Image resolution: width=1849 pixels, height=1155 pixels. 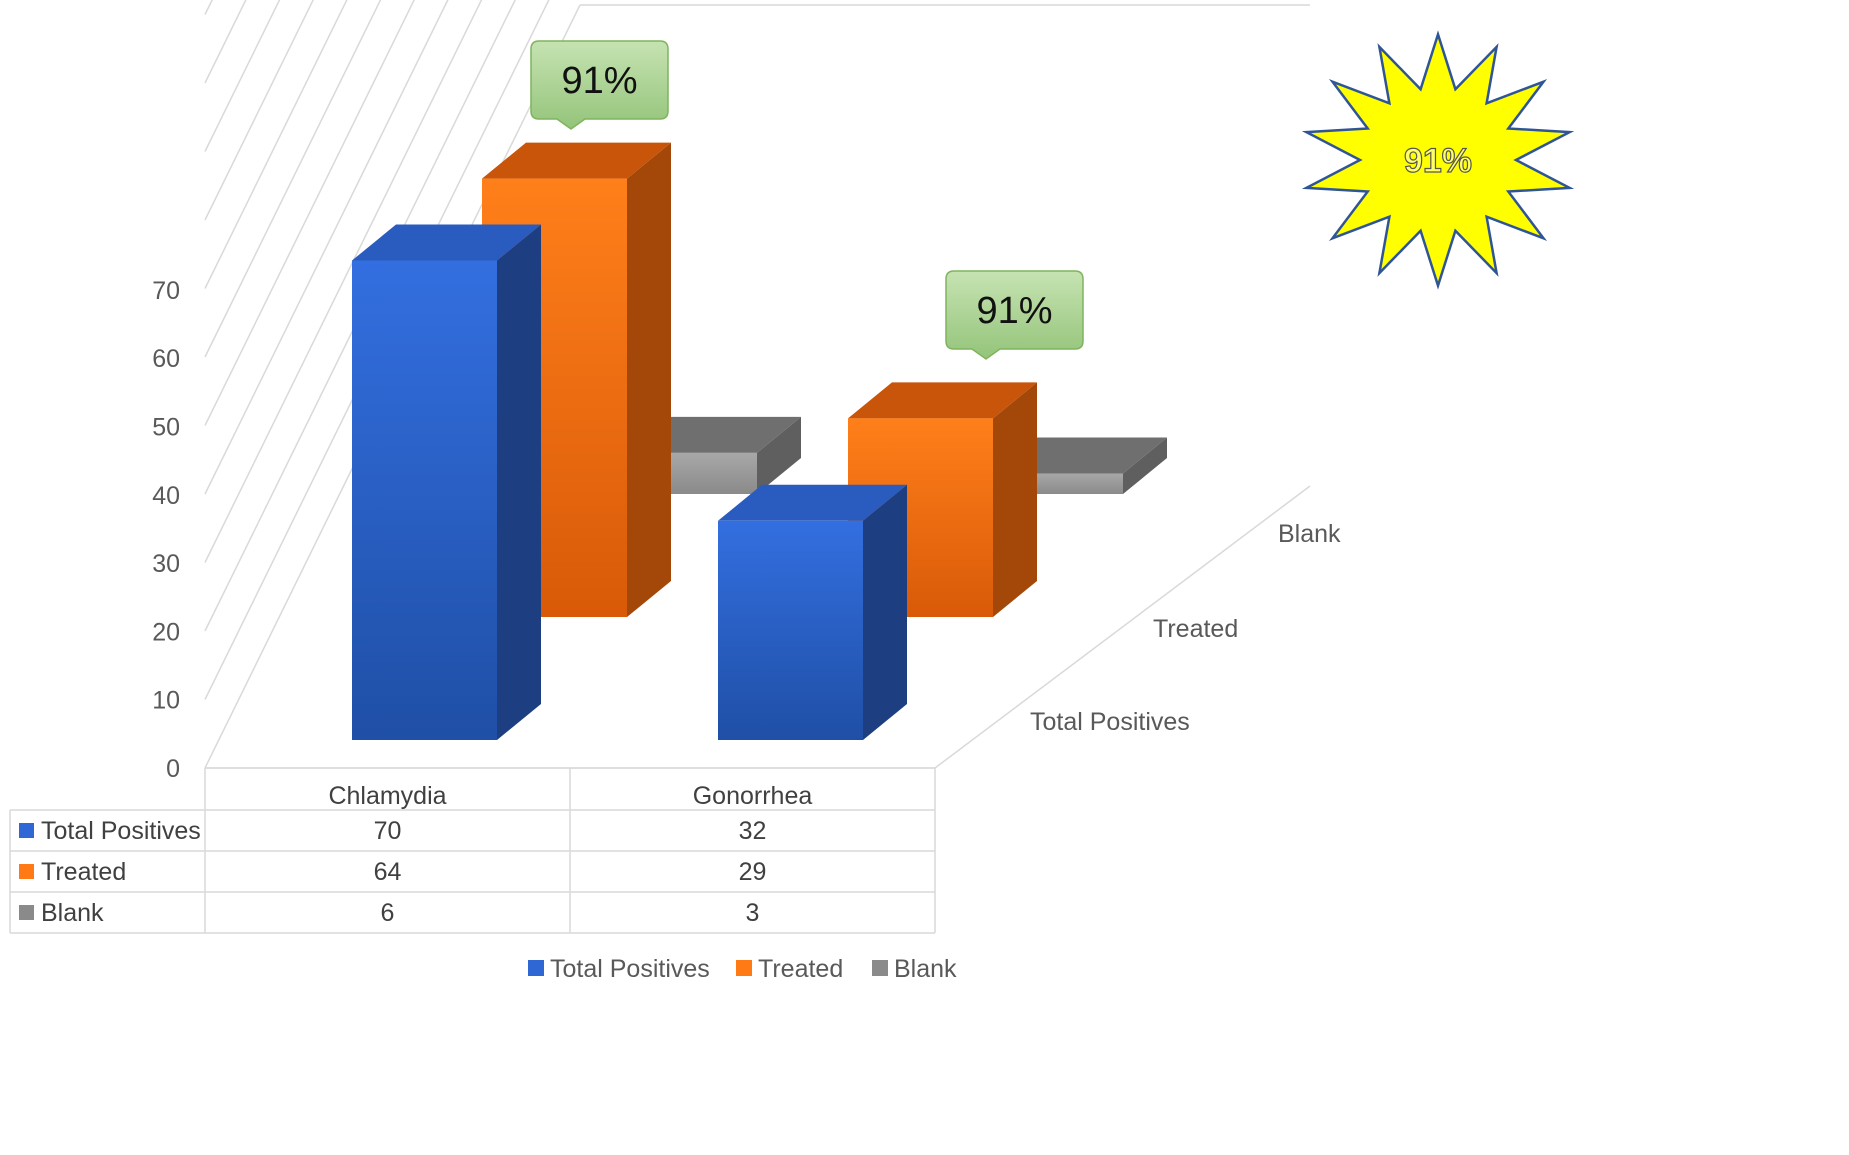 What do you see at coordinates (753, 796) in the screenshot?
I see `table-header-gonorrhea: Gonorrhea` at bounding box center [753, 796].